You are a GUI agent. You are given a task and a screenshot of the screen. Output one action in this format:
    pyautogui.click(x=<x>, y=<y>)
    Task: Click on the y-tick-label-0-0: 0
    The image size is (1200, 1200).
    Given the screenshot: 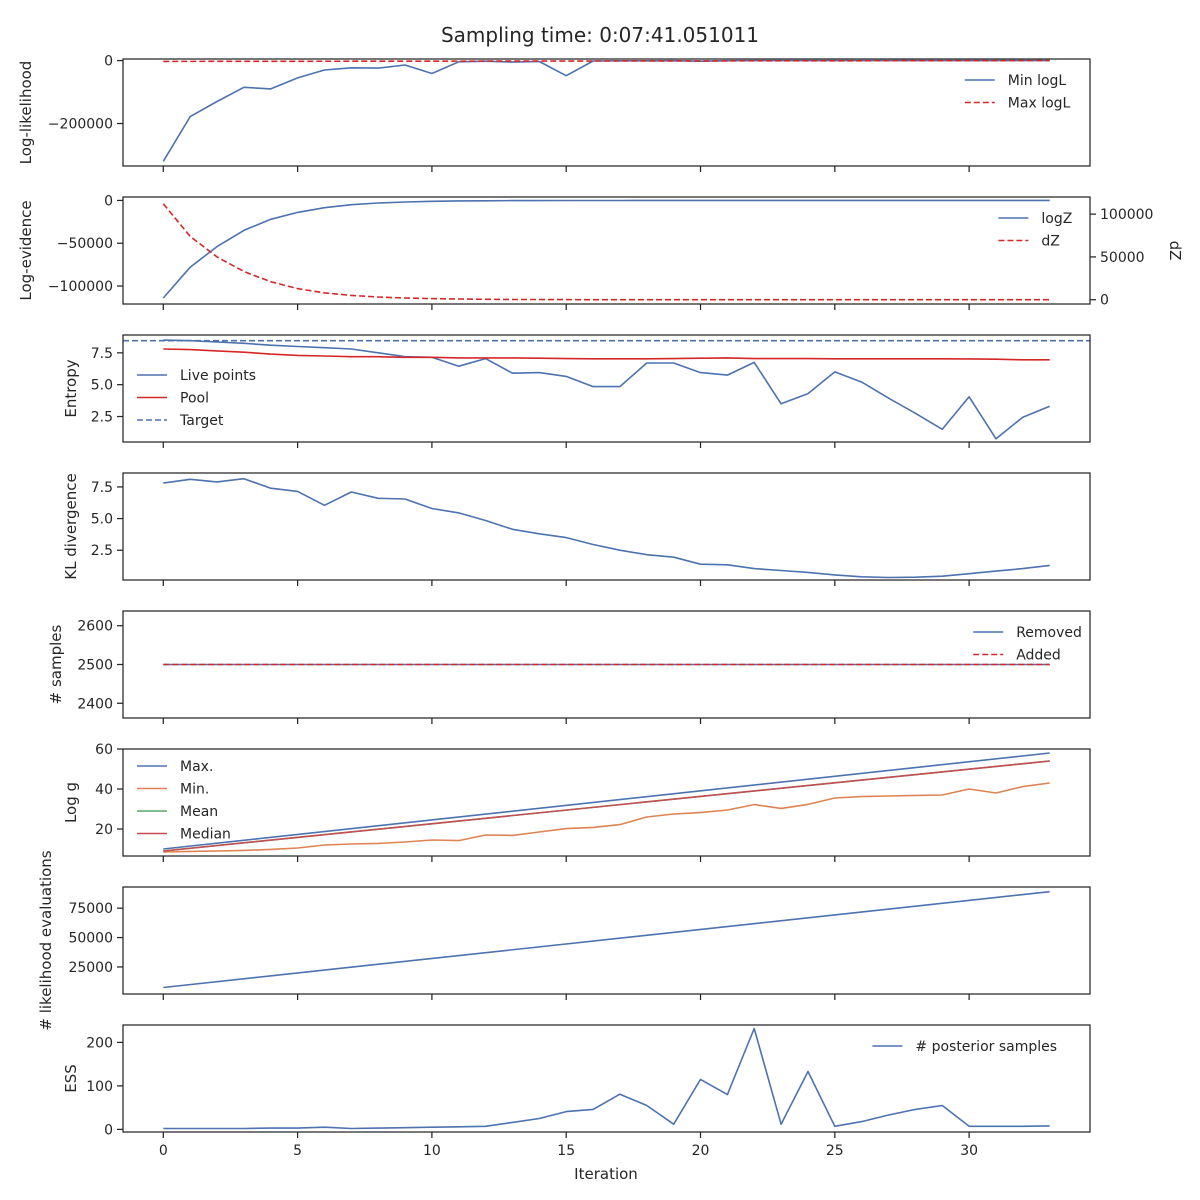 What is the action you would take?
    pyautogui.click(x=108, y=62)
    